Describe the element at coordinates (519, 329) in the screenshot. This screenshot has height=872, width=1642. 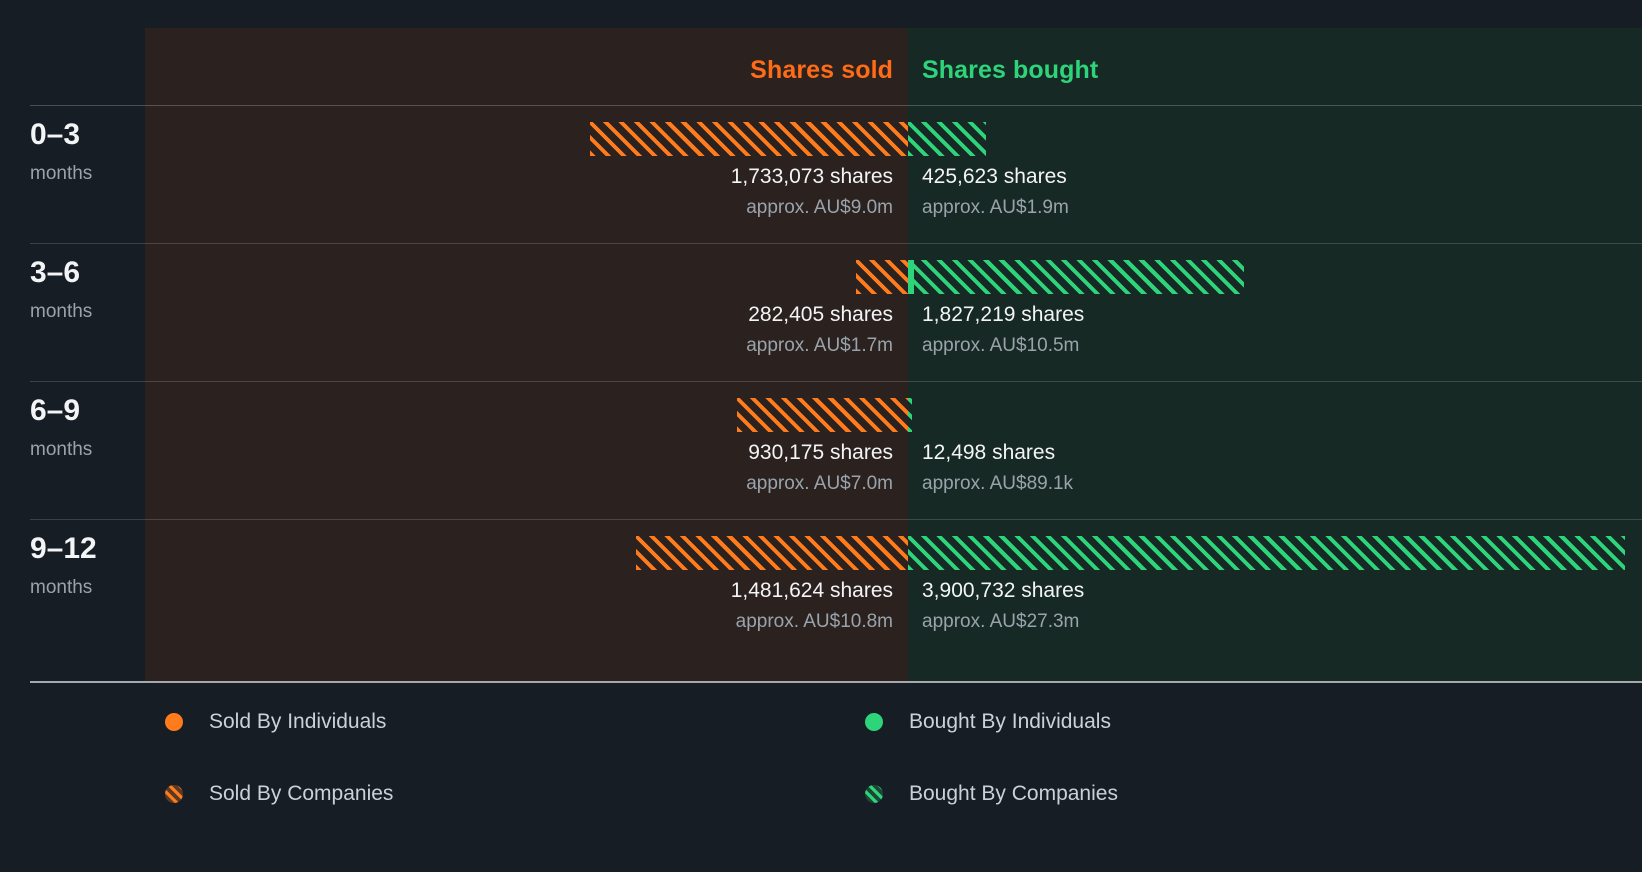
I see `sold-values: 282,405 shares approx. AU$1.7m` at that location.